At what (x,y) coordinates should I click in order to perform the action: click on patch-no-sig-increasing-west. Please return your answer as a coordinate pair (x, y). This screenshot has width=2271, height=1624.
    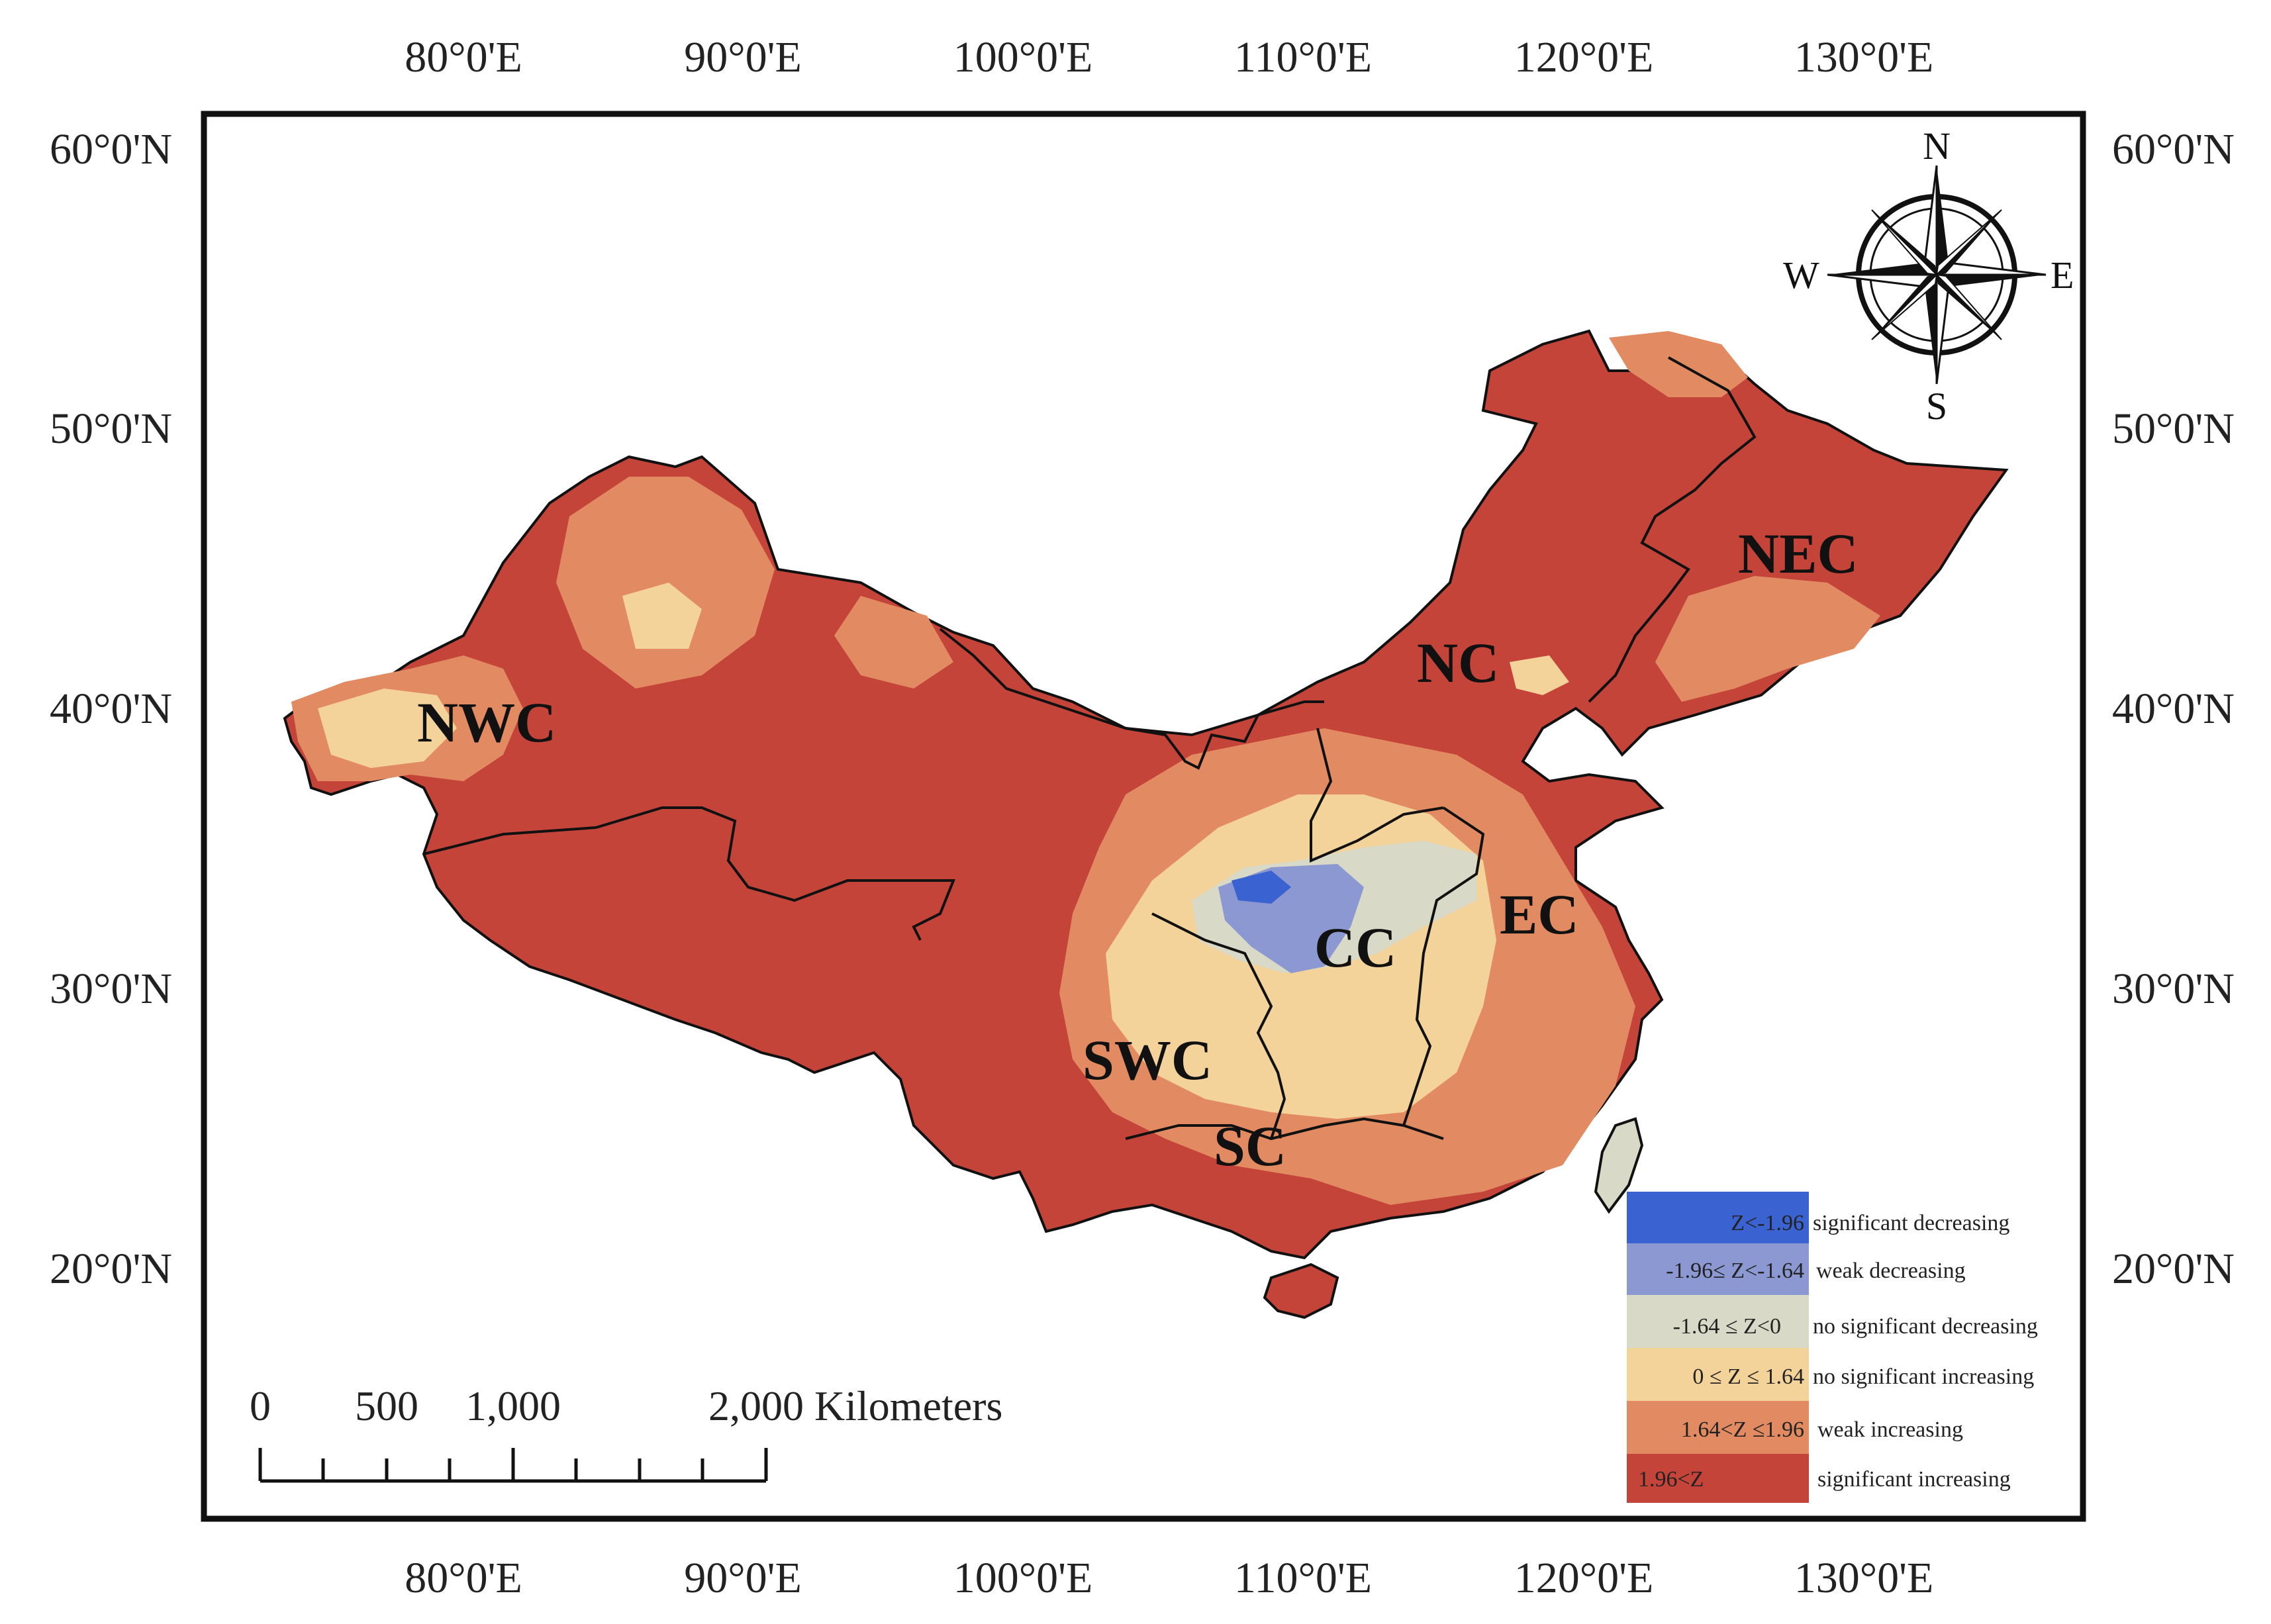
    Looking at the image, I should click on (387, 728).